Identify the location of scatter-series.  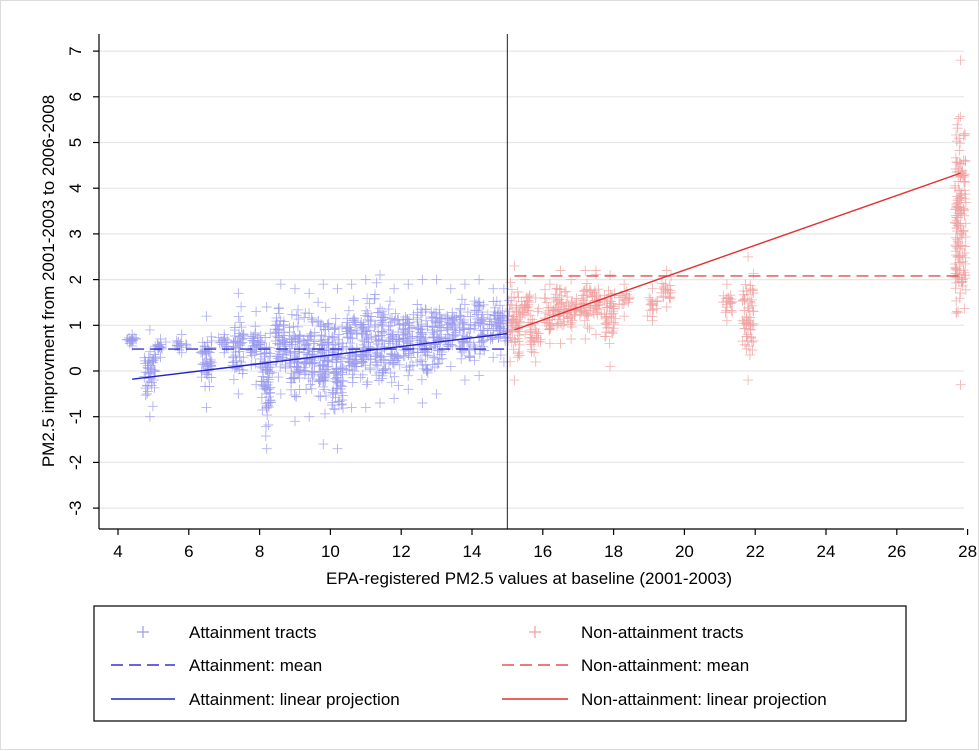
(317, 362).